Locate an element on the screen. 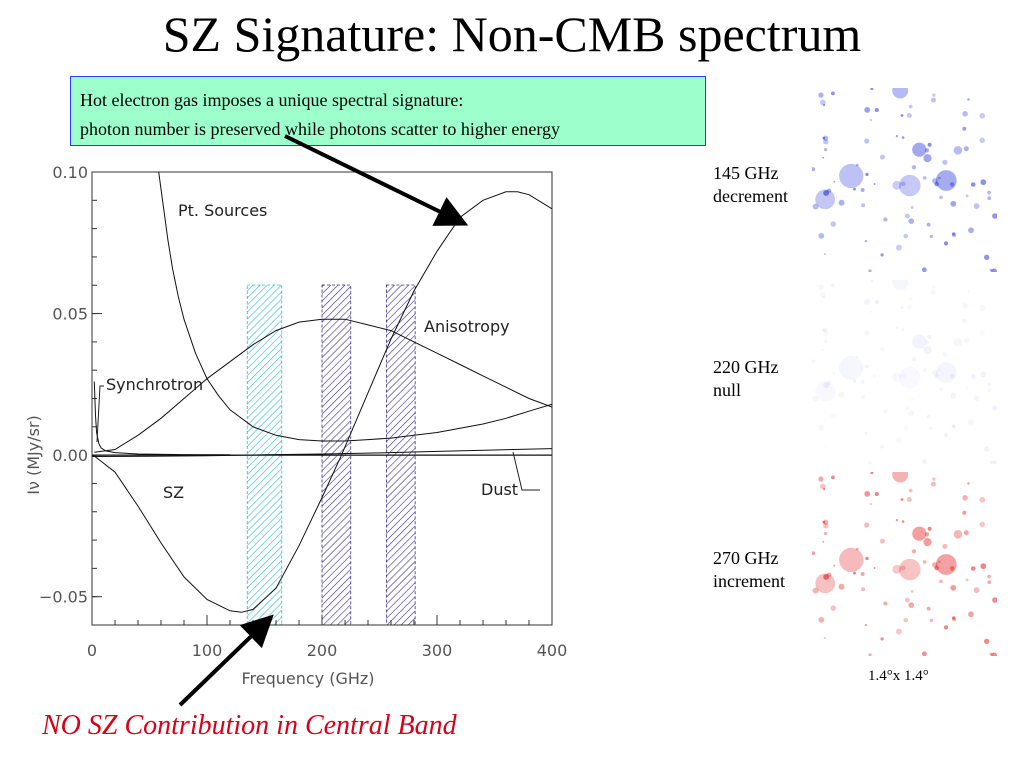 Image resolution: width=1024 pixels, height=768 pixels. series-dust is located at coordinates (322, 452).